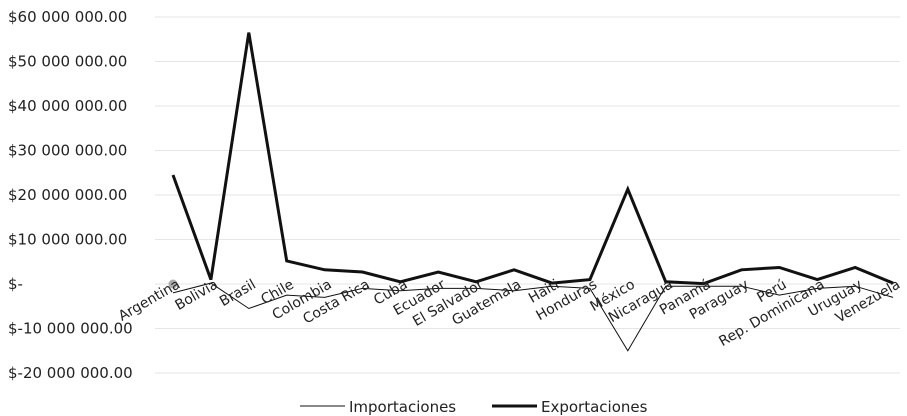 The width and height of the screenshot is (907, 416). I want to click on y-tick-label: $10 000 000.00, so click(67, 240).